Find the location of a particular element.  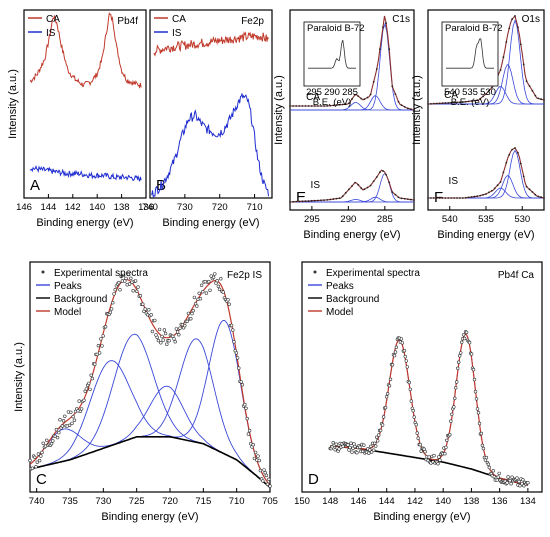

legend-entry: Background is located at coordinates (80, 299).